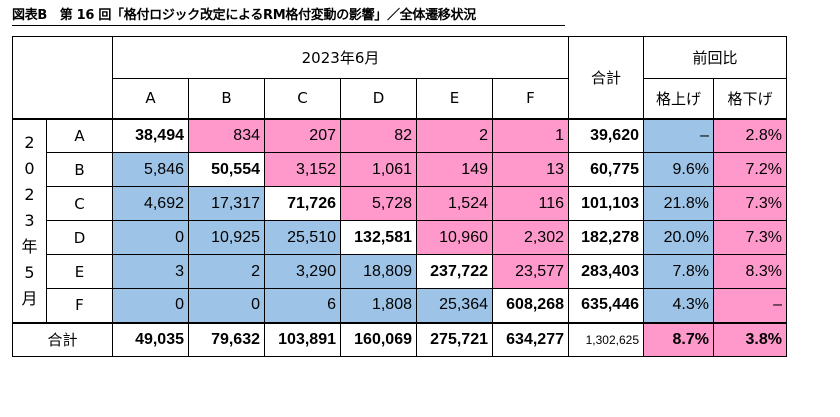  Describe the element at coordinates (226, 98) in the screenshot. I see `grade-header: B` at that location.